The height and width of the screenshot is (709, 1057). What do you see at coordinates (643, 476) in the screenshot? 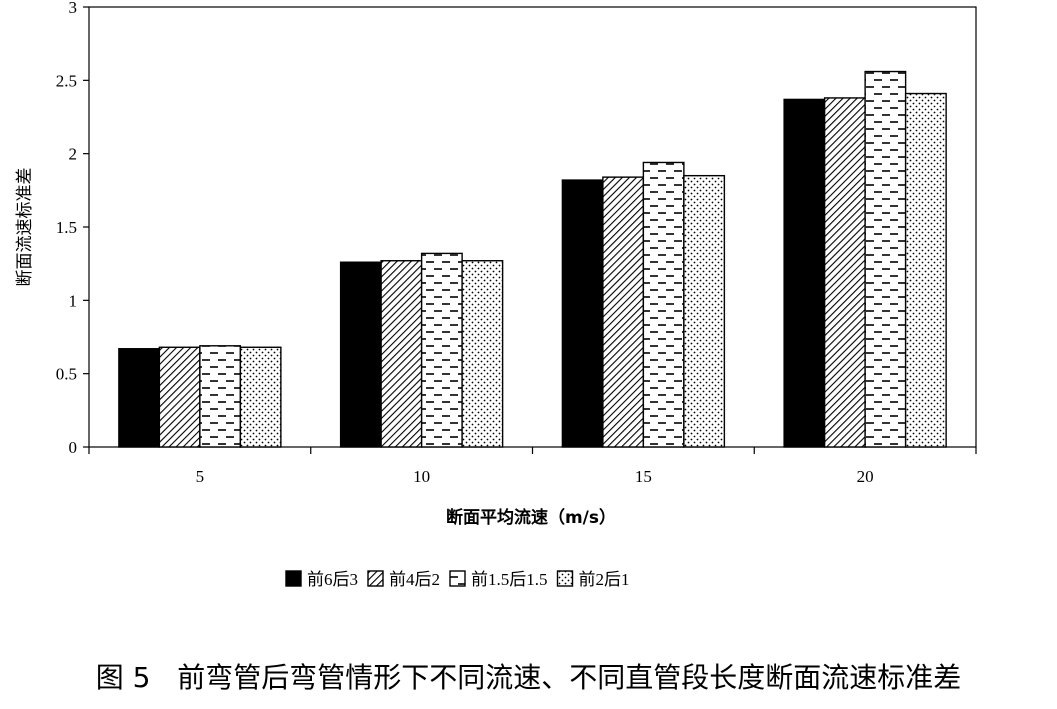
I see `x-tick-label: 15` at bounding box center [643, 476].